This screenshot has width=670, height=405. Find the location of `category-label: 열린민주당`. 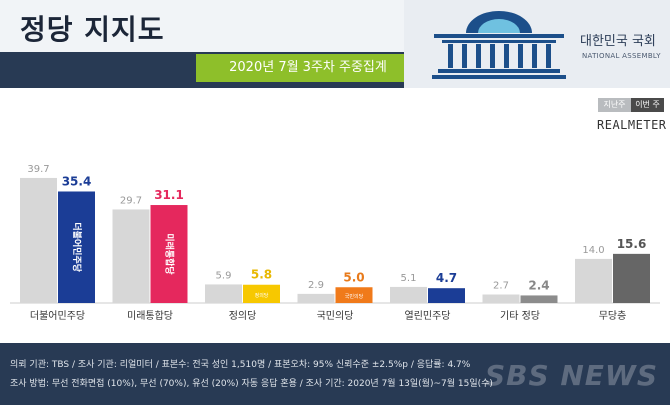

category-label: 열린민주당 is located at coordinates (428, 316).